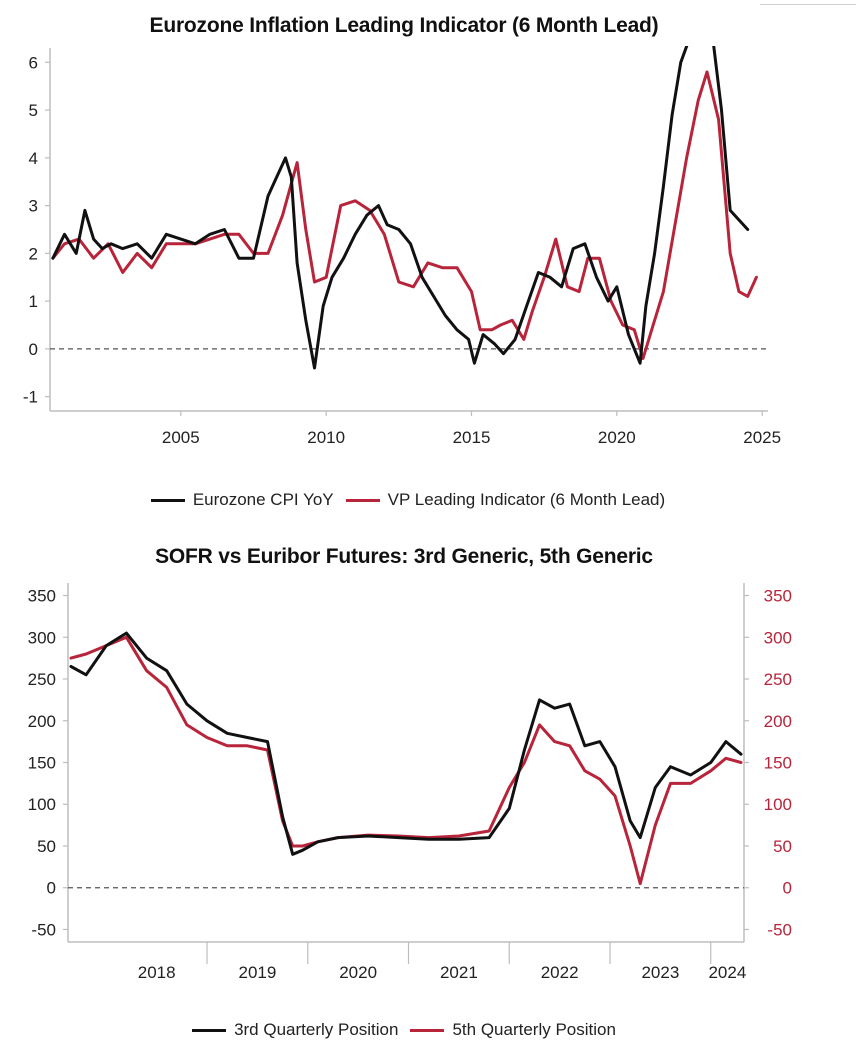 The height and width of the screenshot is (1056, 856). I want to click on y-tick-label: 1, so click(33, 301).